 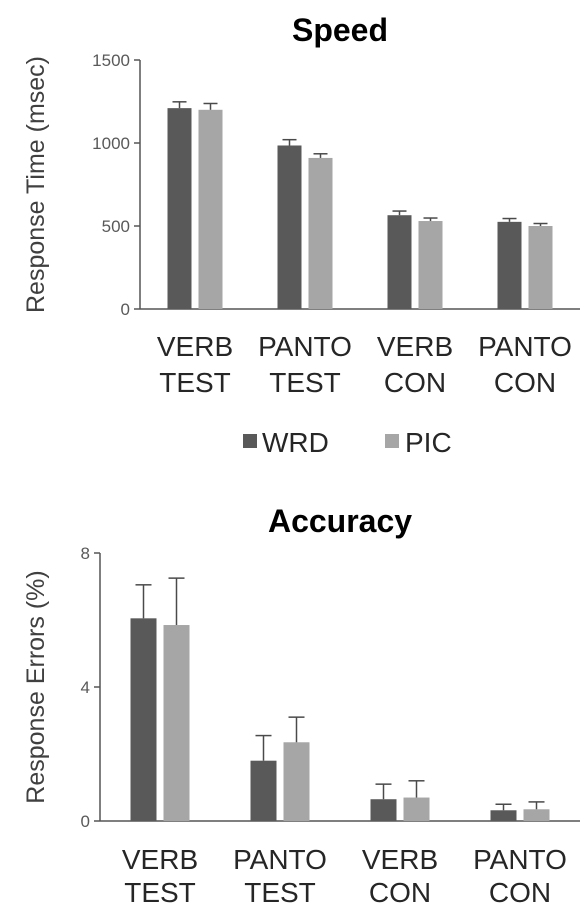 I want to click on y-tick-label: 4, so click(x=85, y=687).